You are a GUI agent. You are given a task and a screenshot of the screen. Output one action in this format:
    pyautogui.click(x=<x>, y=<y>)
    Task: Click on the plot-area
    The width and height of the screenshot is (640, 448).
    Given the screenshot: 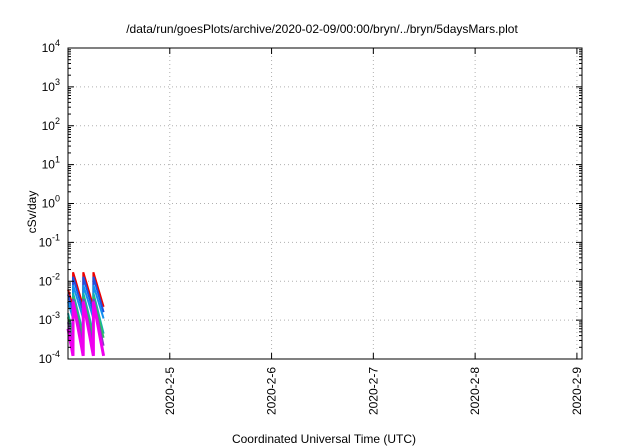 What is the action you would take?
    pyautogui.click(x=86, y=314)
    